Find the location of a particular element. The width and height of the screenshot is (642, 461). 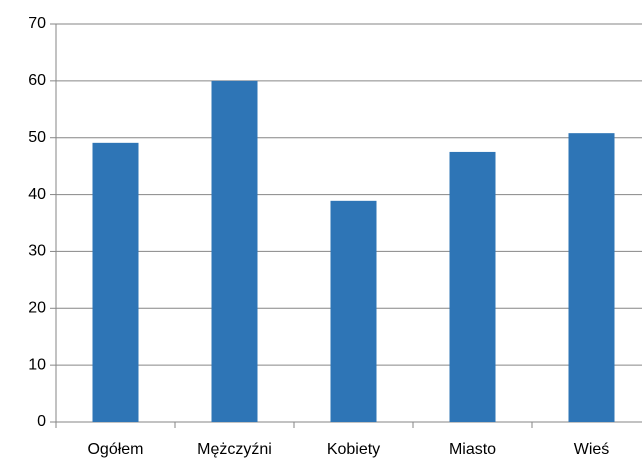

y-tick-label: 70 is located at coordinates (37, 23).